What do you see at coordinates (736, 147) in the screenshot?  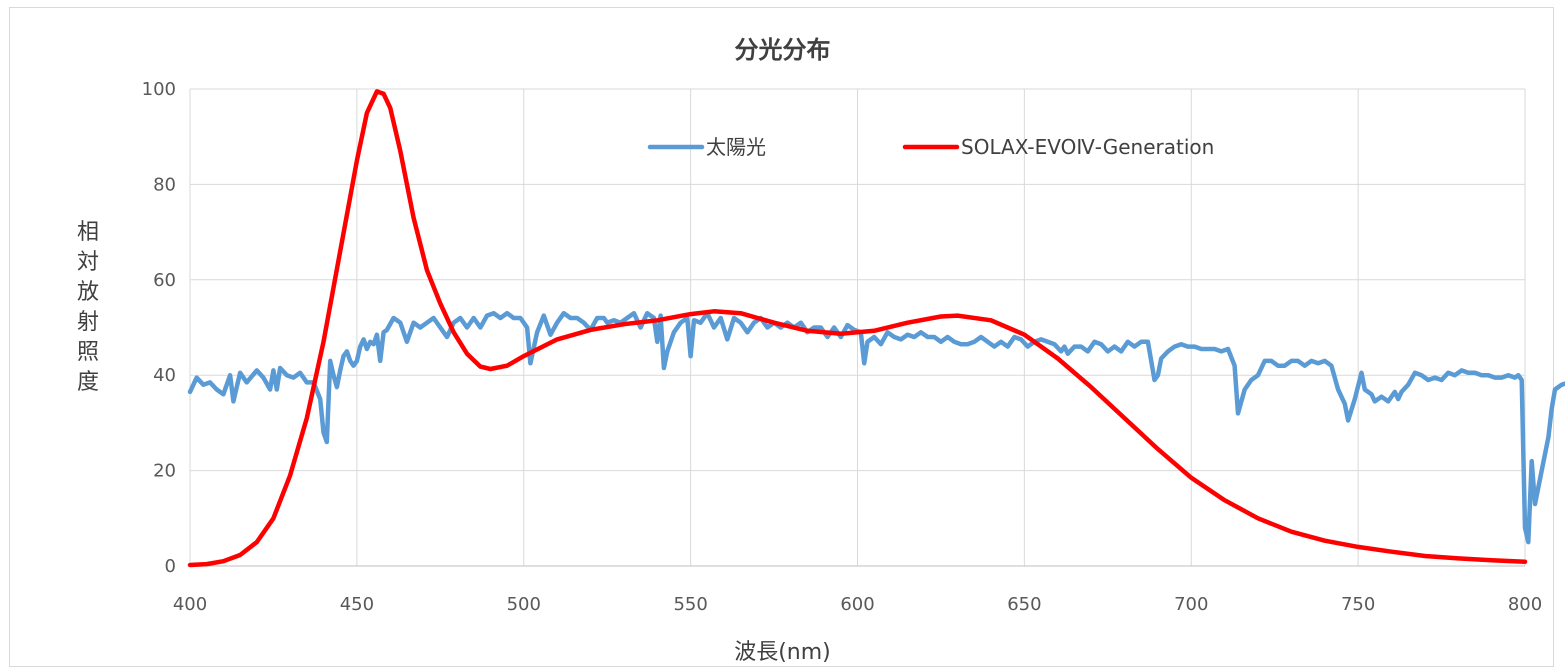 I see `legend-label: 太陽光` at bounding box center [736, 147].